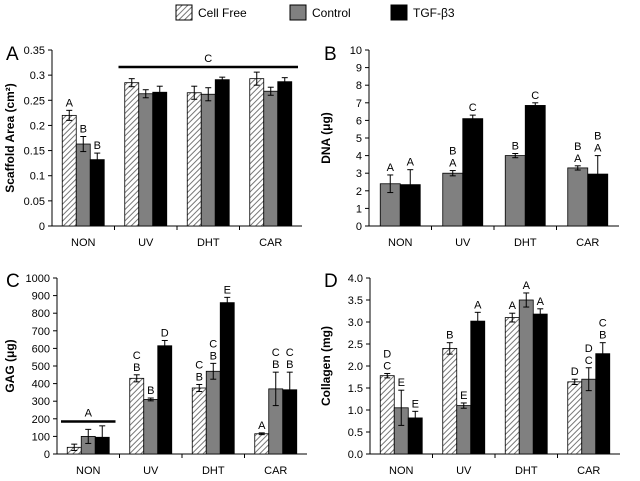 The width and height of the screenshot is (640, 481). What do you see at coordinates (359, 69) in the screenshot?
I see `y-tick-label: 9` at bounding box center [359, 69].